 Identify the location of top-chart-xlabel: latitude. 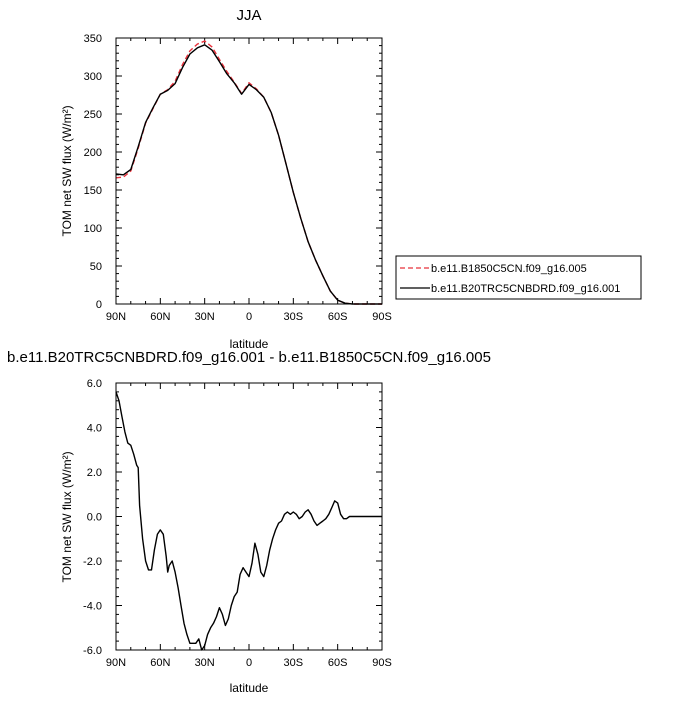
(249, 344).